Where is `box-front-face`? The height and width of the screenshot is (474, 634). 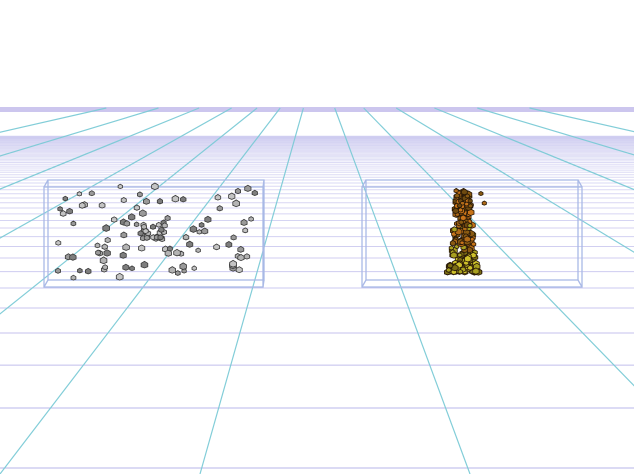
box-front-face is located at coordinates (472, 237).